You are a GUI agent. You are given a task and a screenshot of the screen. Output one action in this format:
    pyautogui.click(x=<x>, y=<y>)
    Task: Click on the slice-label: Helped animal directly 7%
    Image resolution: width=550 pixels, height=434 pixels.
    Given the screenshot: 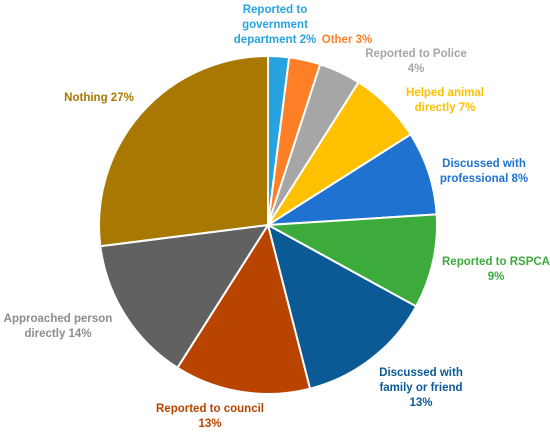 What is the action you would take?
    pyautogui.click(x=445, y=100)
    